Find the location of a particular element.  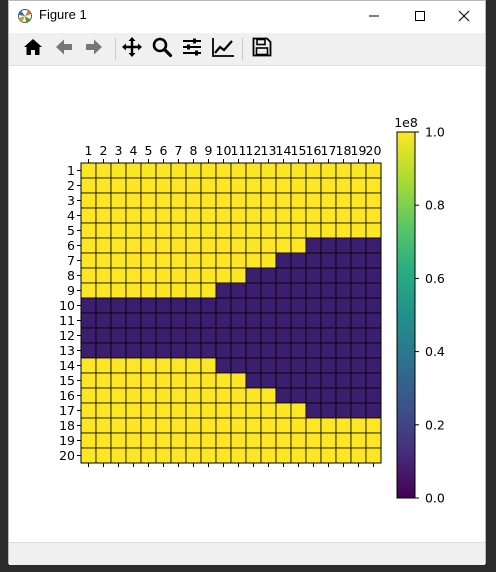

y-tick-label: 14 is located at coordinates (67, 365).